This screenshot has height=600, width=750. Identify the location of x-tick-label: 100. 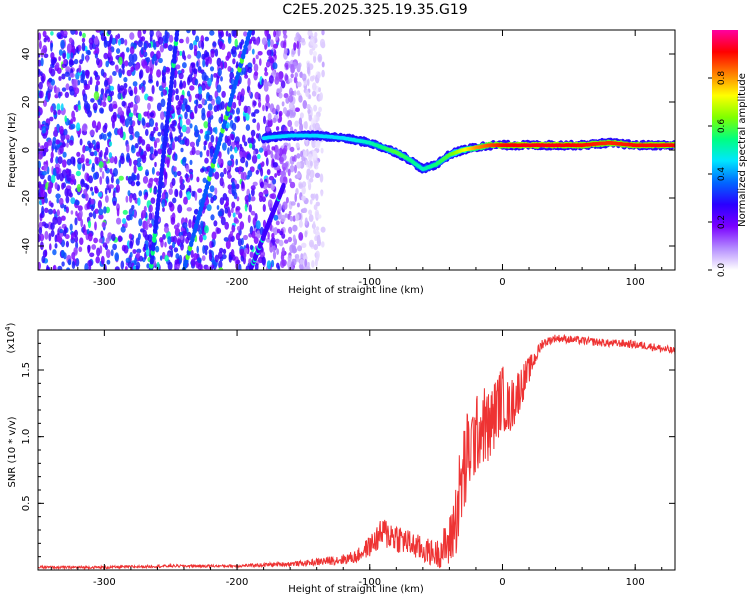
(635, 582).